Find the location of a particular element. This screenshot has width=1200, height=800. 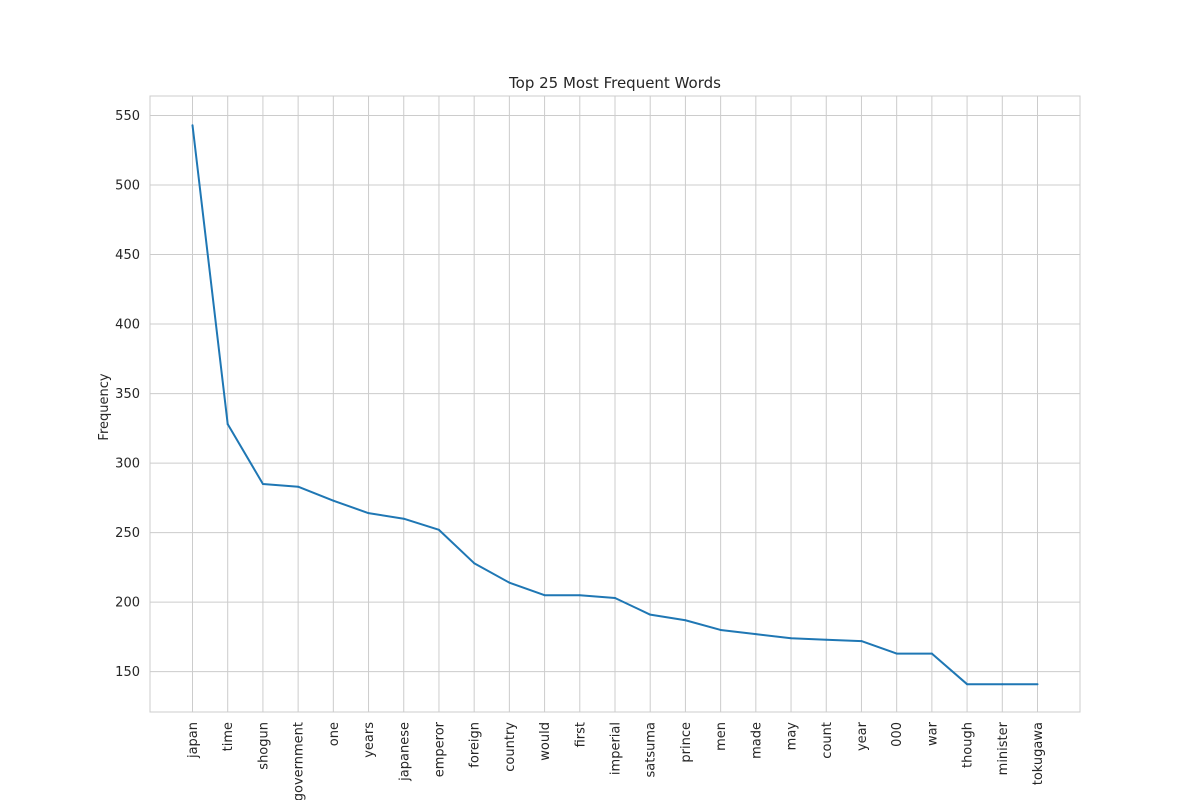

x-tick-label: men is located at coordinates (721, 736).